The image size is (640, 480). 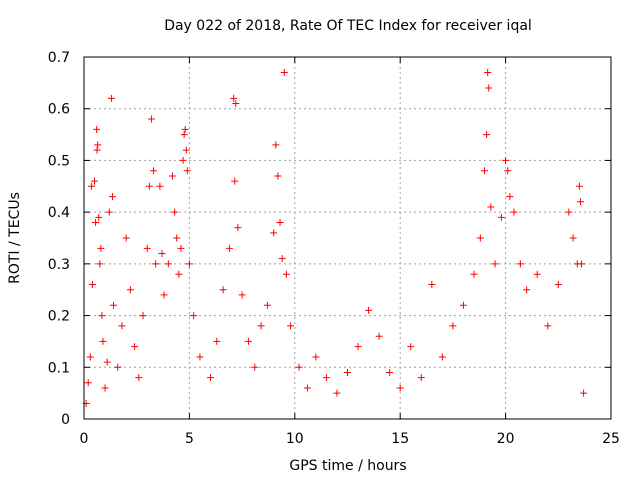 I want to click on y-tick-label: 0.7, so click(x=59, y=58).